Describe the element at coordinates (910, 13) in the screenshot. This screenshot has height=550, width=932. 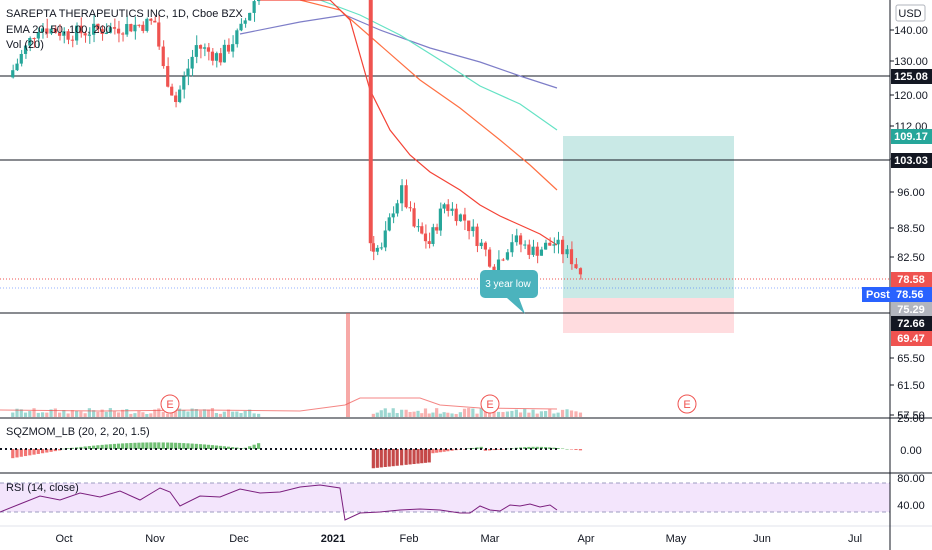
I see `currency-badge: USD` at that location.